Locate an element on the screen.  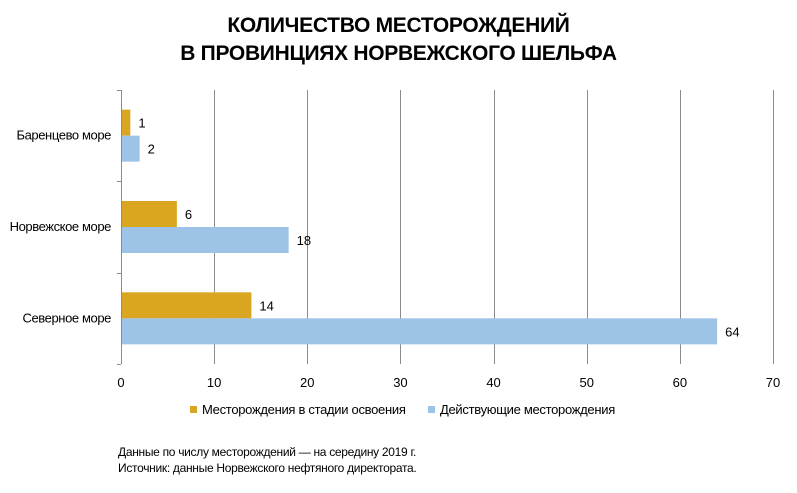
chart-title-line-2: В ПРОВИНЦИЯХ НОРВЕЖСКОГО ШЕЛЬФА is located at coordinates (398, 53).